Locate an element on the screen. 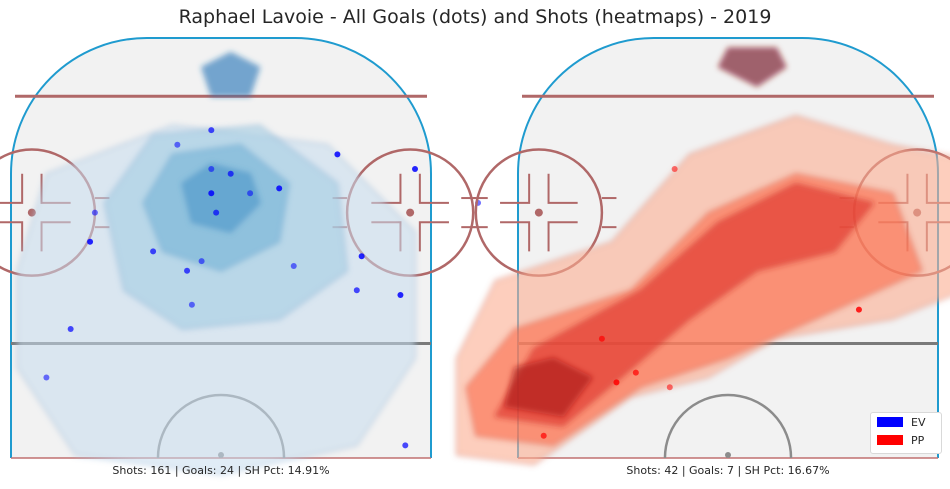 This screenshot has height=489, width=950. legend: EV PP is located at coordinates (906, 433).